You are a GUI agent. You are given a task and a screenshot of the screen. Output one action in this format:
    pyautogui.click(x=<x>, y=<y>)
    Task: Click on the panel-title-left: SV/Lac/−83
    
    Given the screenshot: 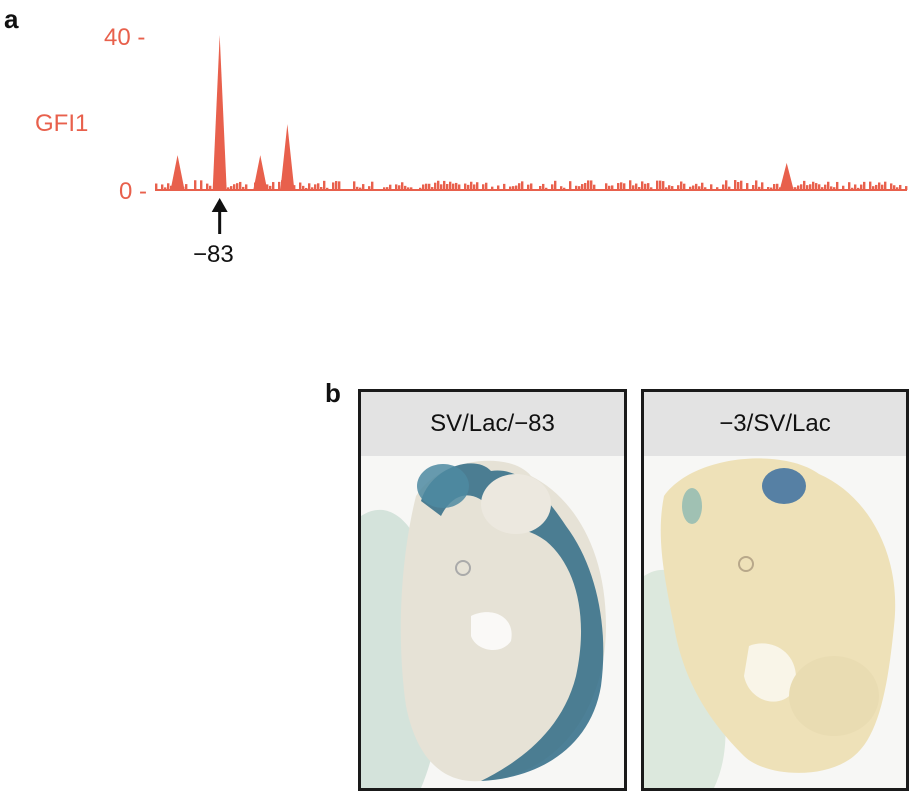 What is the action you would take?
    pyautogui.click(x=492, y=424)
    